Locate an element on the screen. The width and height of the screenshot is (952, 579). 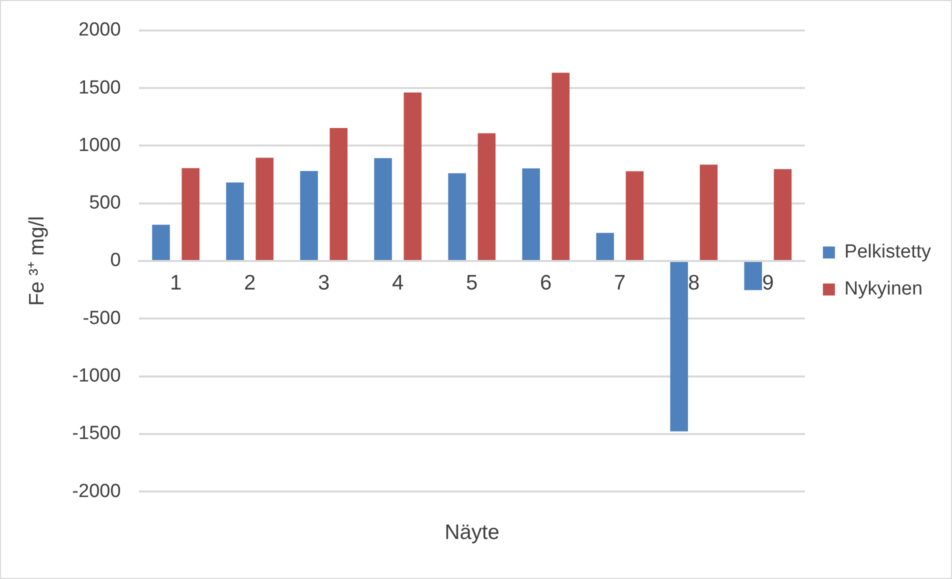
x-tick-label: 7 is located at coordinates (620, 282).